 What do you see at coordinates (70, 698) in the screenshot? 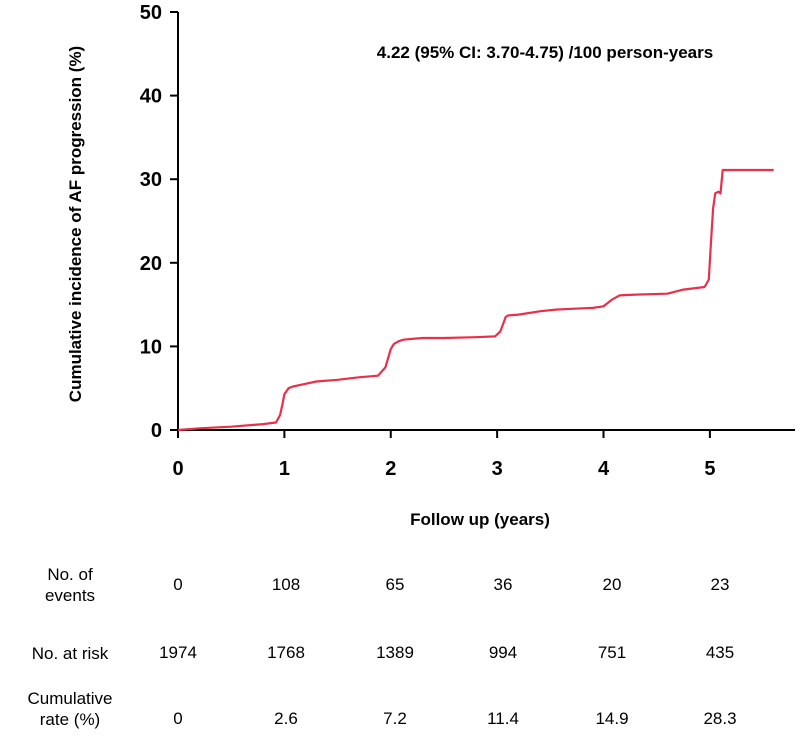
I see `cumulative-rate-label-line1: Cumulative` at bounding box center [70, 698].